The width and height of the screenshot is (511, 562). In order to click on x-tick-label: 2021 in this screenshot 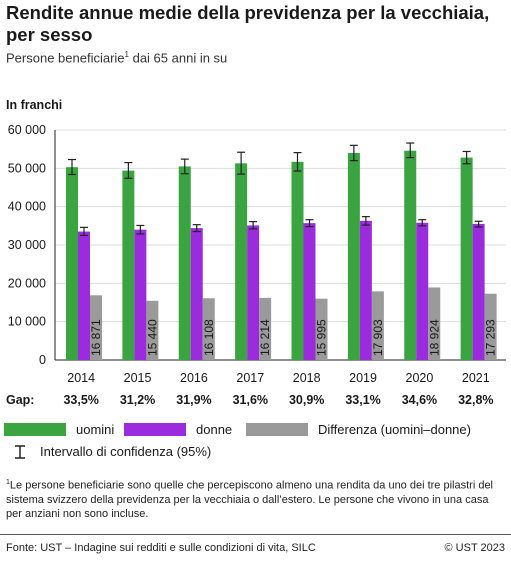, I will do `click(476, 378)`.